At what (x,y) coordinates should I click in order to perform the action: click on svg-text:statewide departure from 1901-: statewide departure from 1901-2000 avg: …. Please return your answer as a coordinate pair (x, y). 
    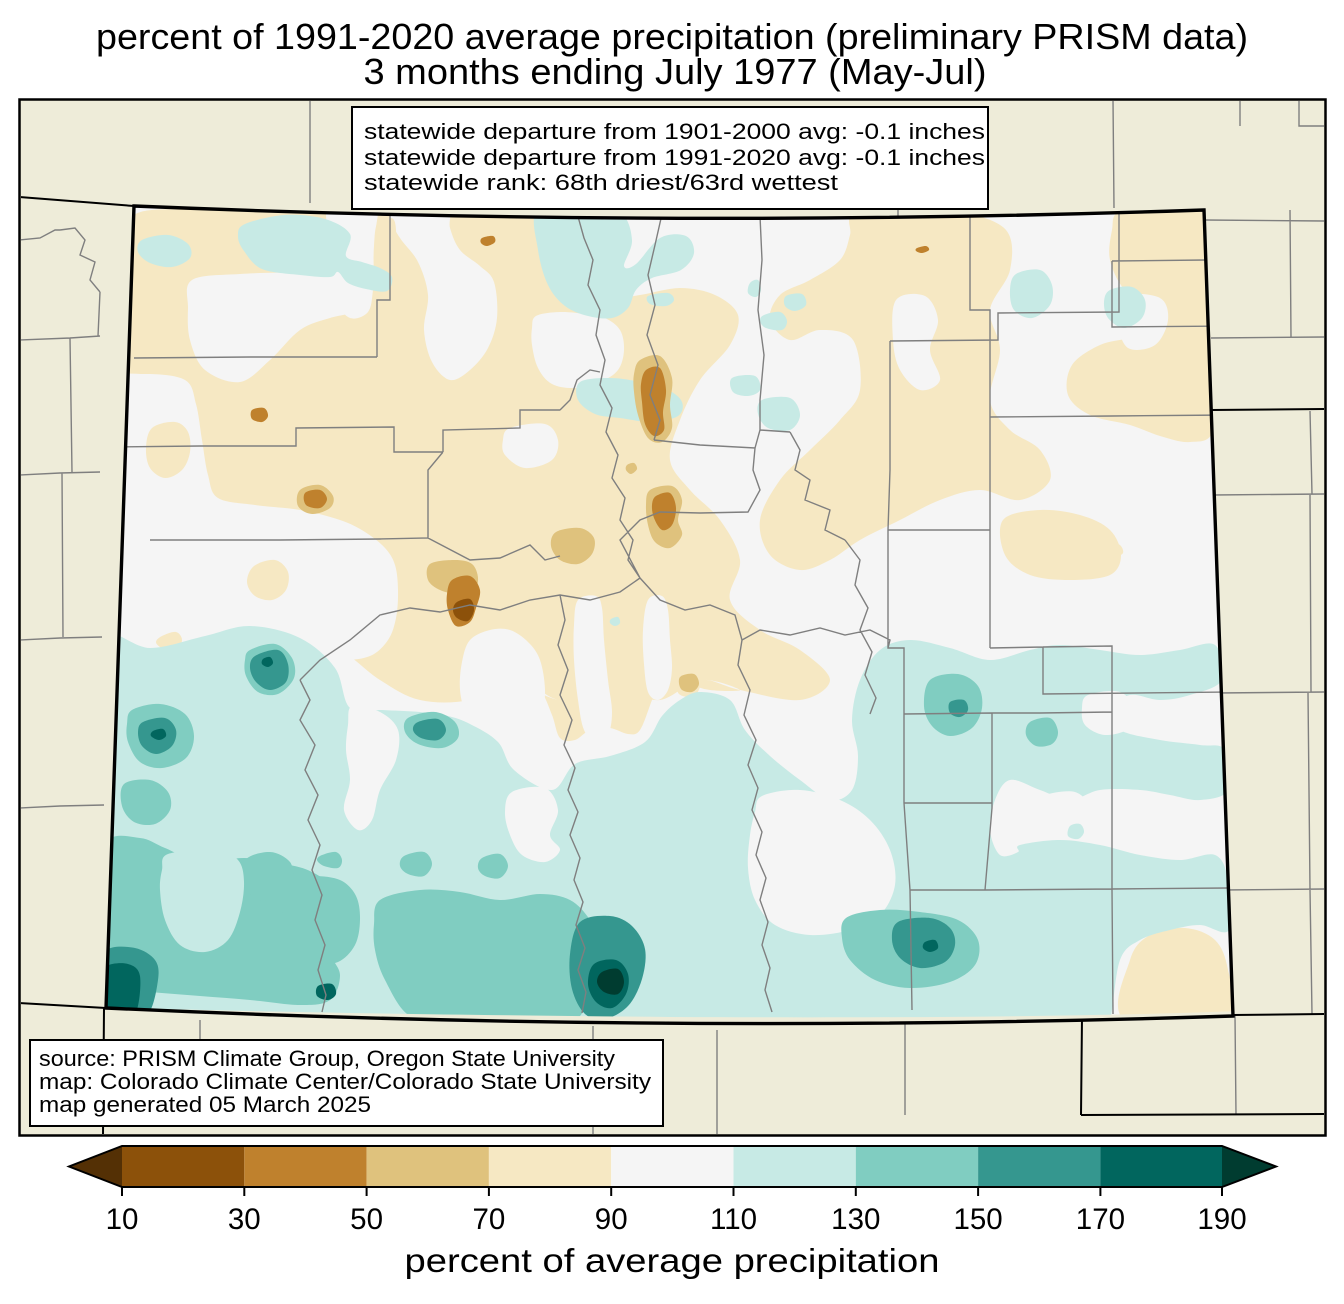
    Looking at the image, I should click on (674, 131).